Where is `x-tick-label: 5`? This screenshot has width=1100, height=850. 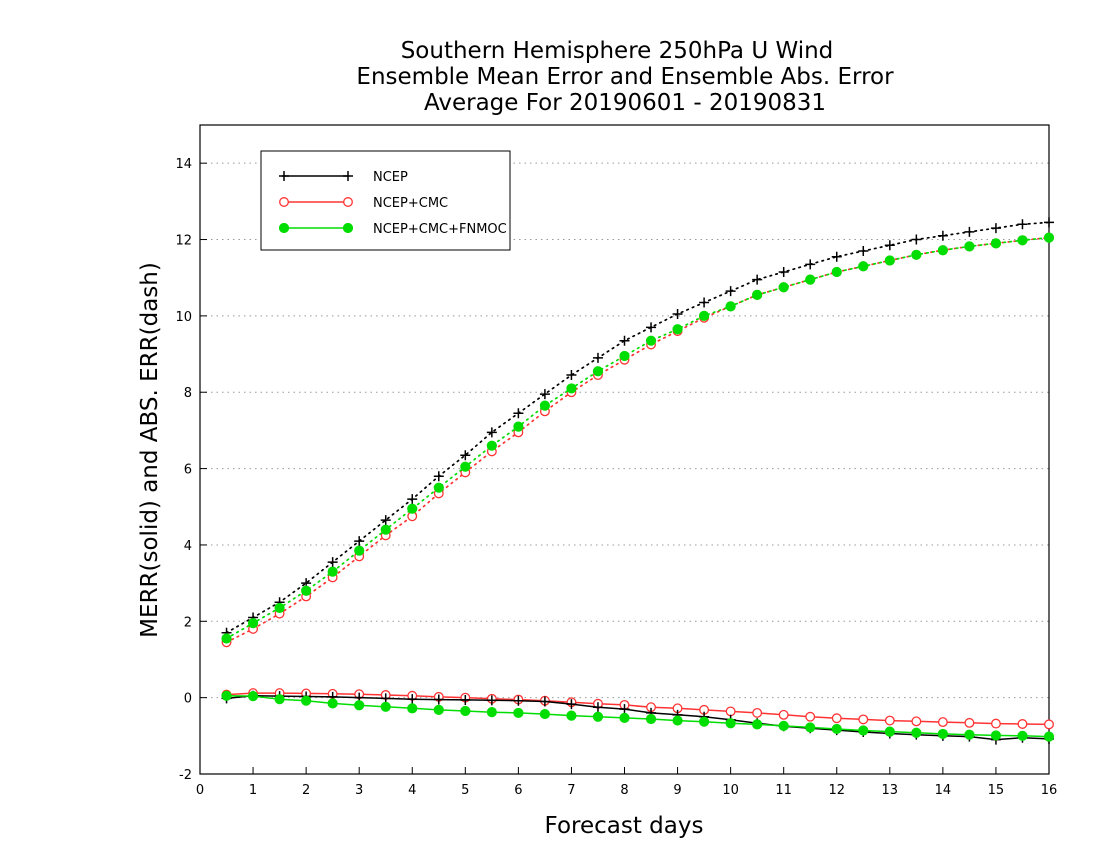 x-tick-label: 5 is located at coordinates (465, 790).